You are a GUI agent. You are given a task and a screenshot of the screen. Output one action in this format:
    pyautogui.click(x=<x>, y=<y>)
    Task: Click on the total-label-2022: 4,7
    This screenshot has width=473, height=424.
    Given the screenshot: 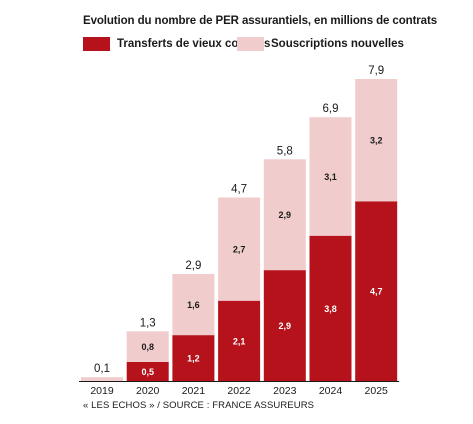 What is the action you would take?
    pyautogui.click(x=239, y=190)
    